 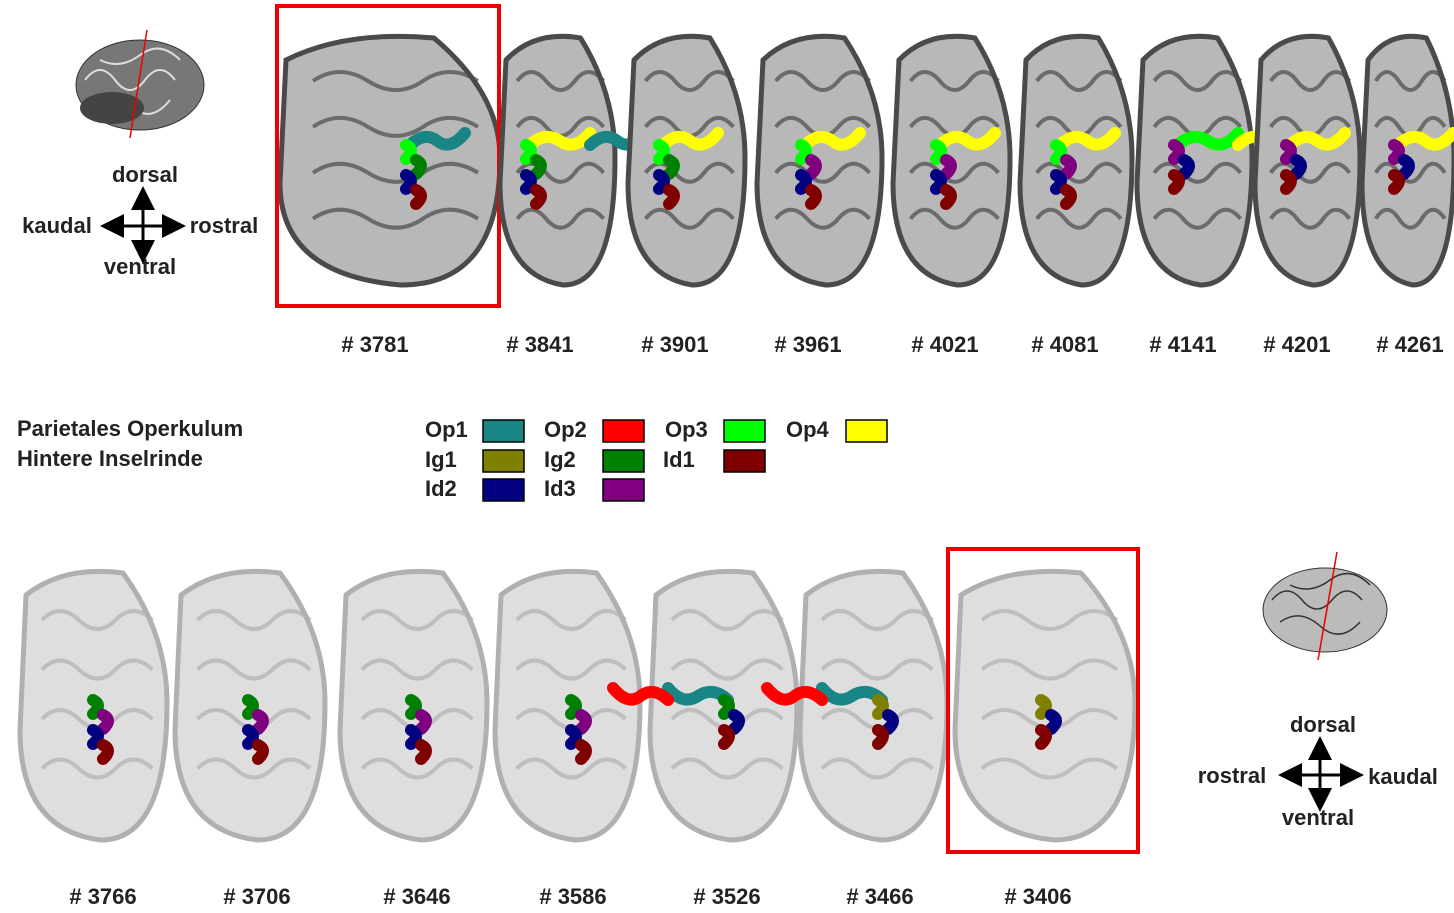 I want to click on legend-label: Id2, so click(x=441, y=488).